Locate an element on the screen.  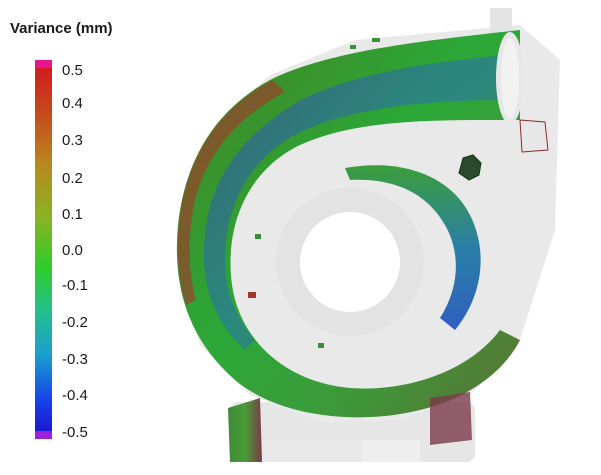
legend-tick: -0.4 is located at coordinates (75, 395).